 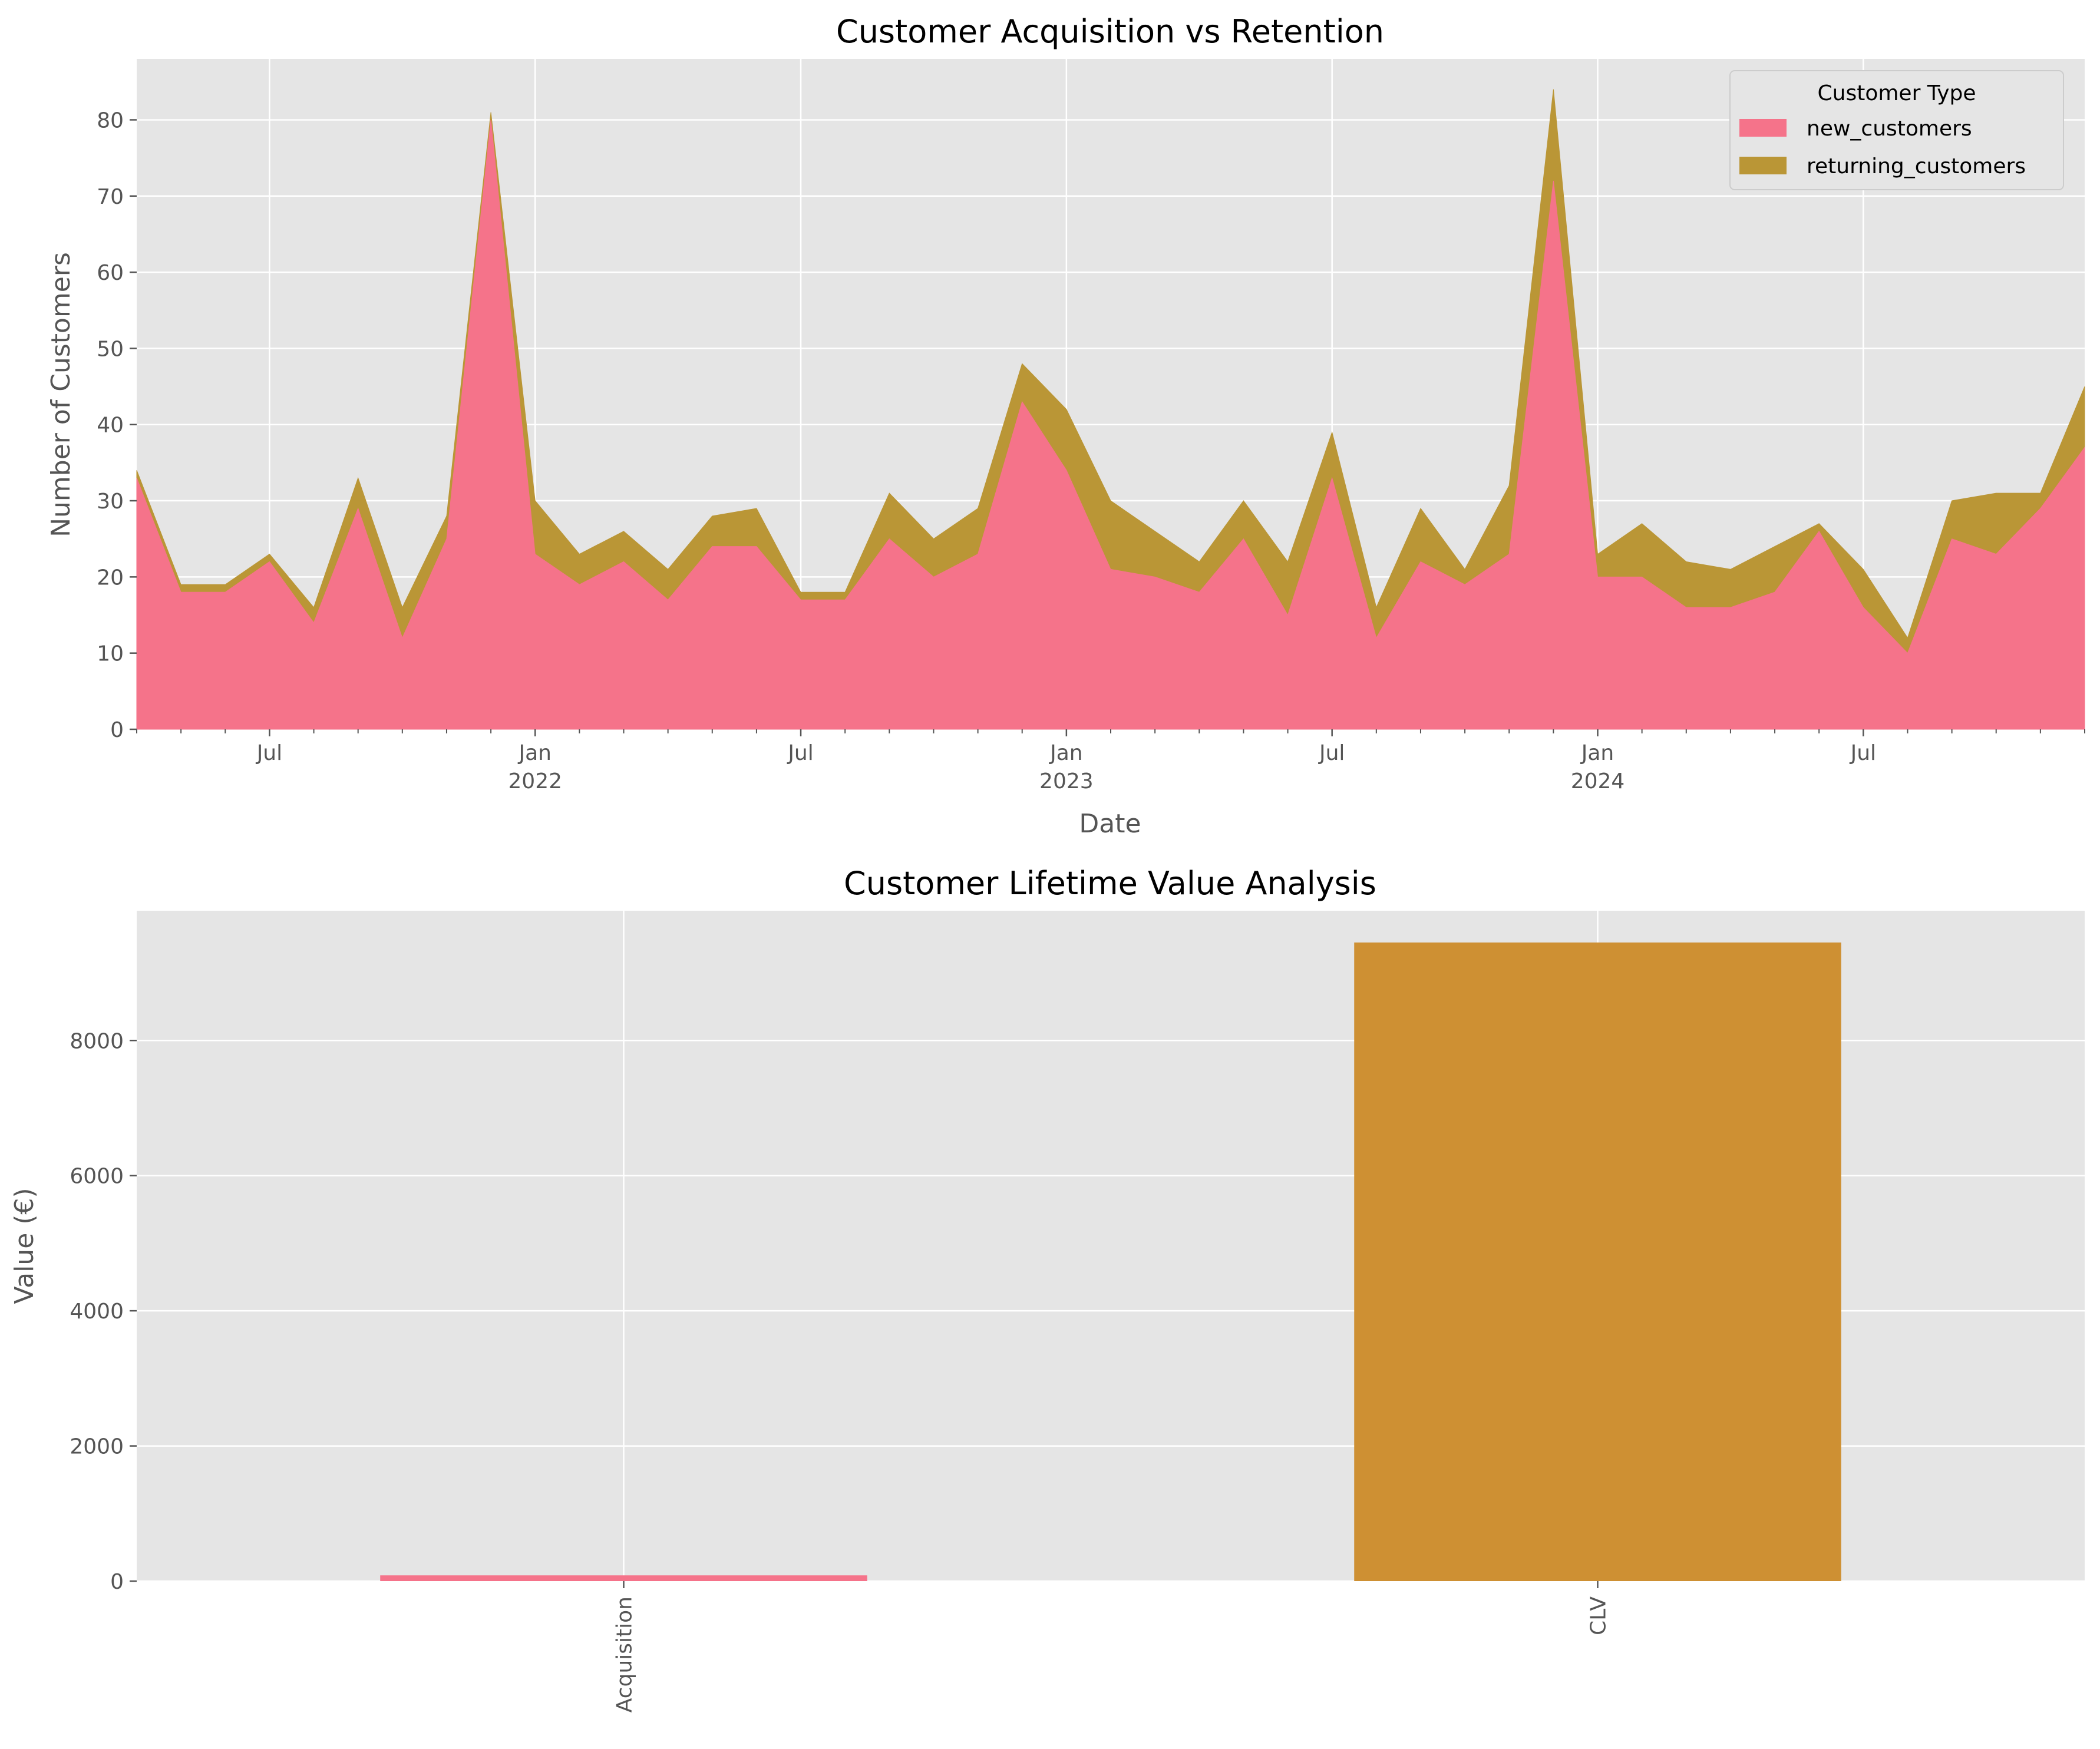 What do you see at coordinates (1066, 781) in the screenshot?
I see `area-x-tick-year: 2023` at bounding box center [1066, 781].